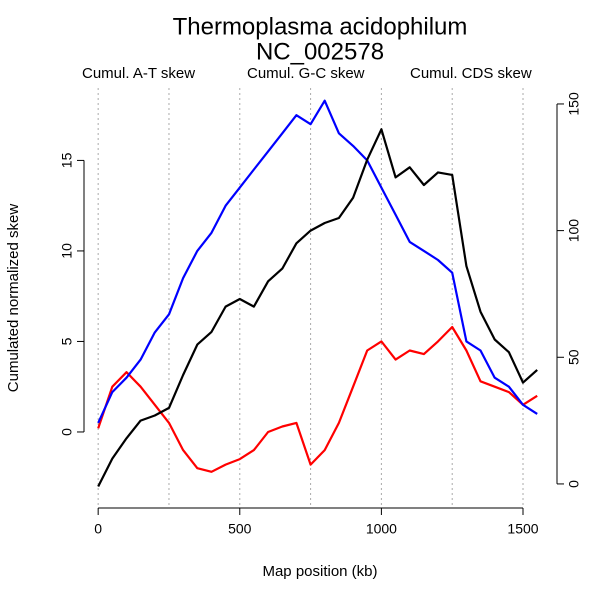 This screenshot has height=600, width=600. I want to click on y-tick-label: 10, so click(67, 251).